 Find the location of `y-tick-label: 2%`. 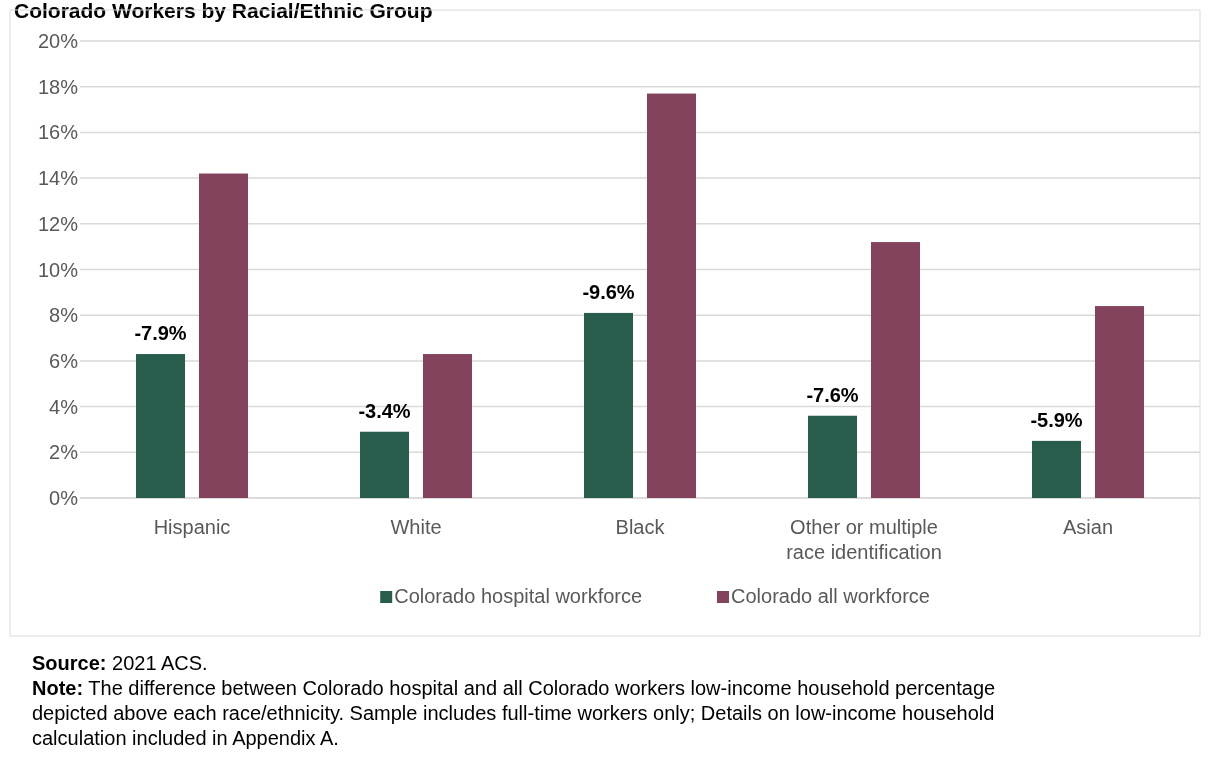

y-tick-label: 2% is located at coordinates (64, 452).